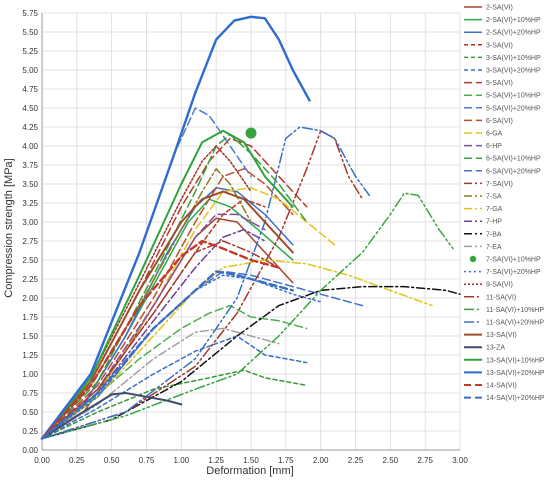 The height and width of the screenshot is (484, 550). What do you see at coordinates (30, 32) in the screenshot?
I see `y-tick-label: 5.50` at bounding box center [30, 32].